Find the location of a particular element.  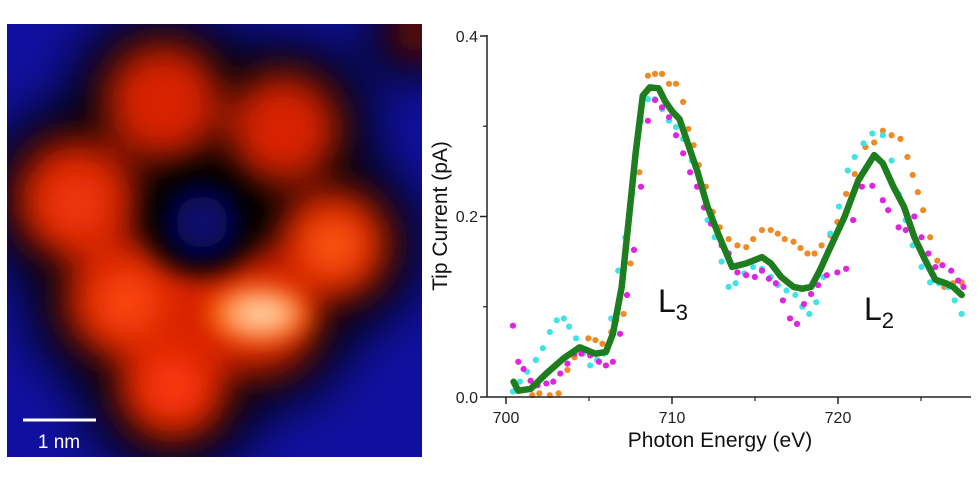

scale-bar-label: 1 nm is located at coordinates (59, 442).